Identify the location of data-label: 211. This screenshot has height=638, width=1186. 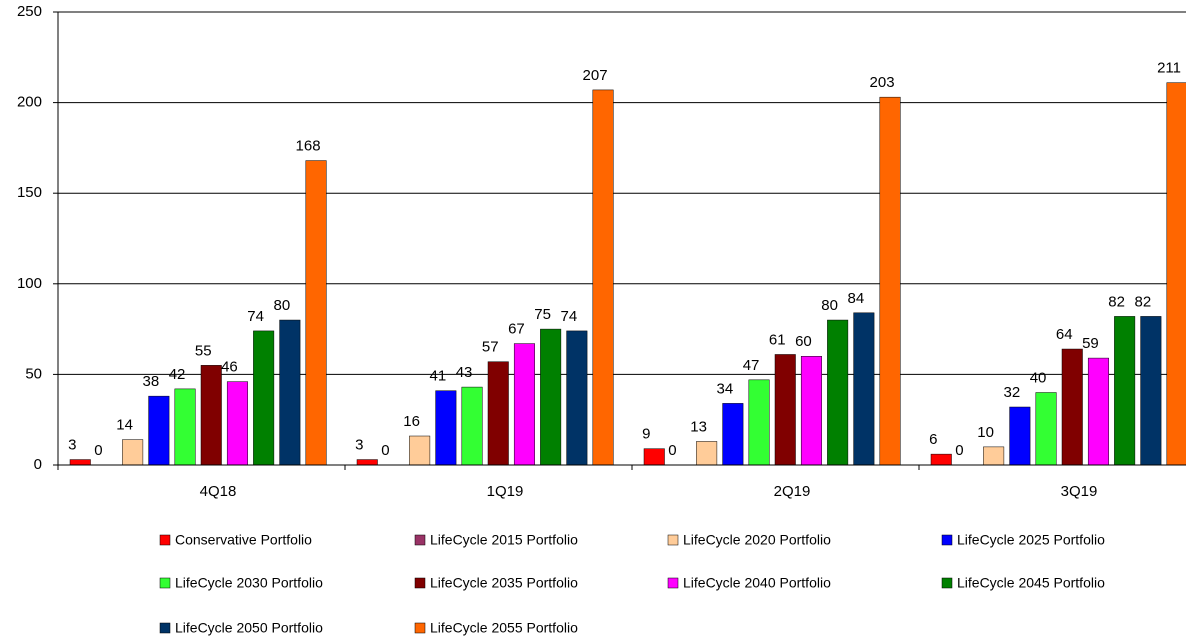
(1169, 68).